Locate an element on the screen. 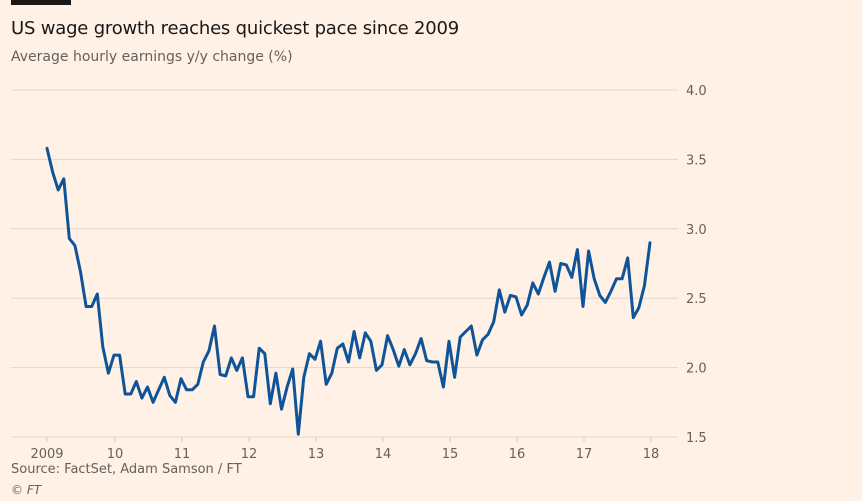 Image resolution: width=862 pixels, height=501 pixels. y-tick-label: 4.0 is located at coordinates (696, 91).